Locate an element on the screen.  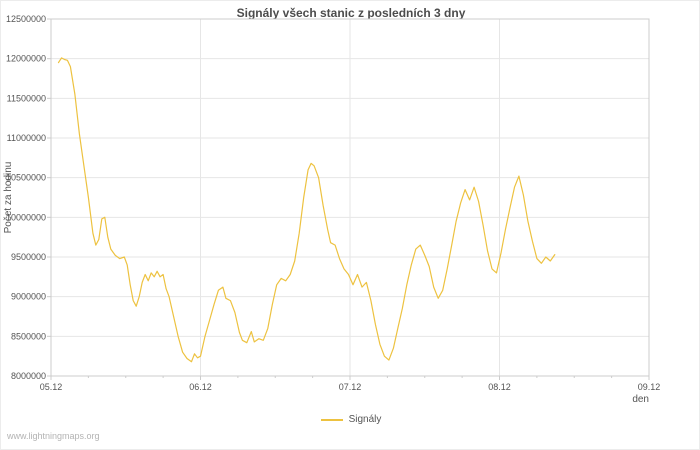
y-tick-label: 11500000 is located at coordinates (26, 98).